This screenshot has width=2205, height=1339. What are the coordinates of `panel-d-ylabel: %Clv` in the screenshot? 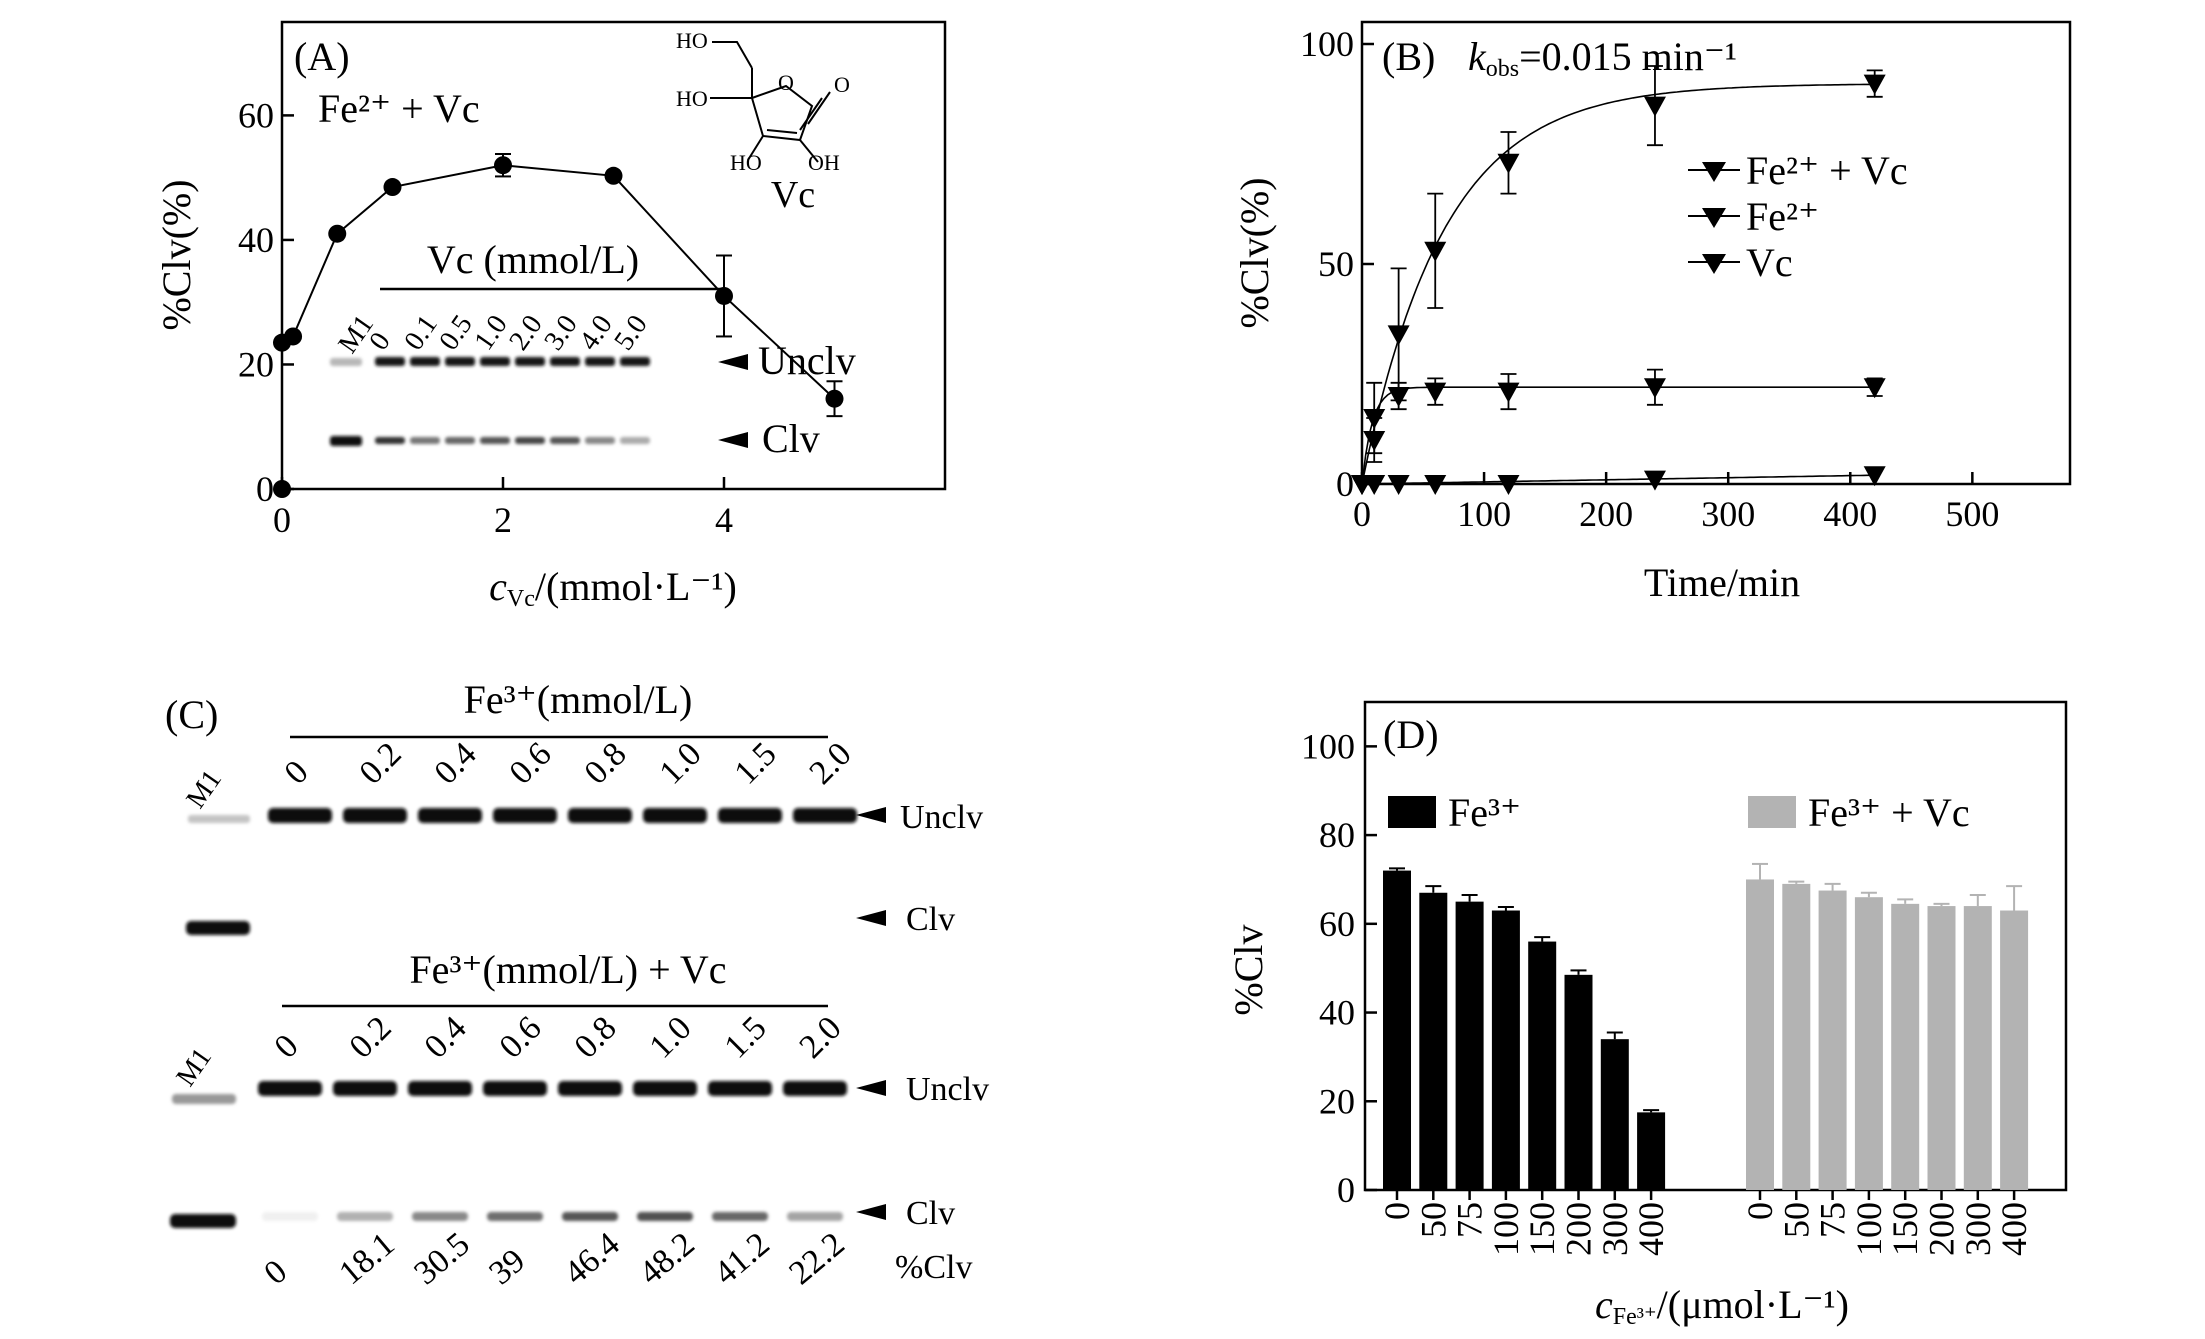 It's located at (1248, 969).